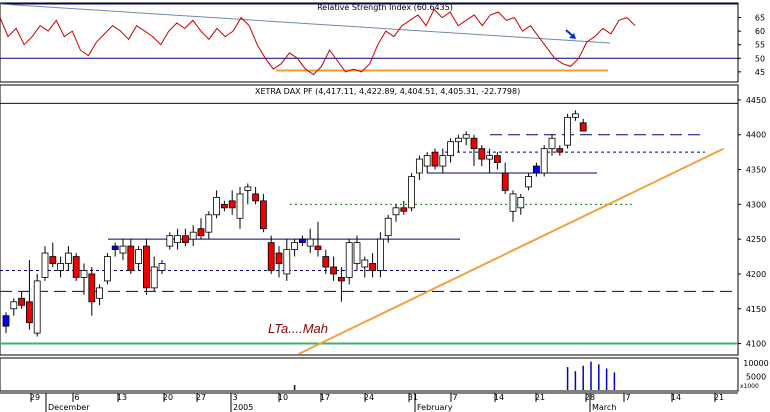 The width and height of the screenshot is (770, 412). What do you see at coordinates (627, 397) in the screenshot?
I see `x-tick-label-14: 7` at bounding box center [627, 397].